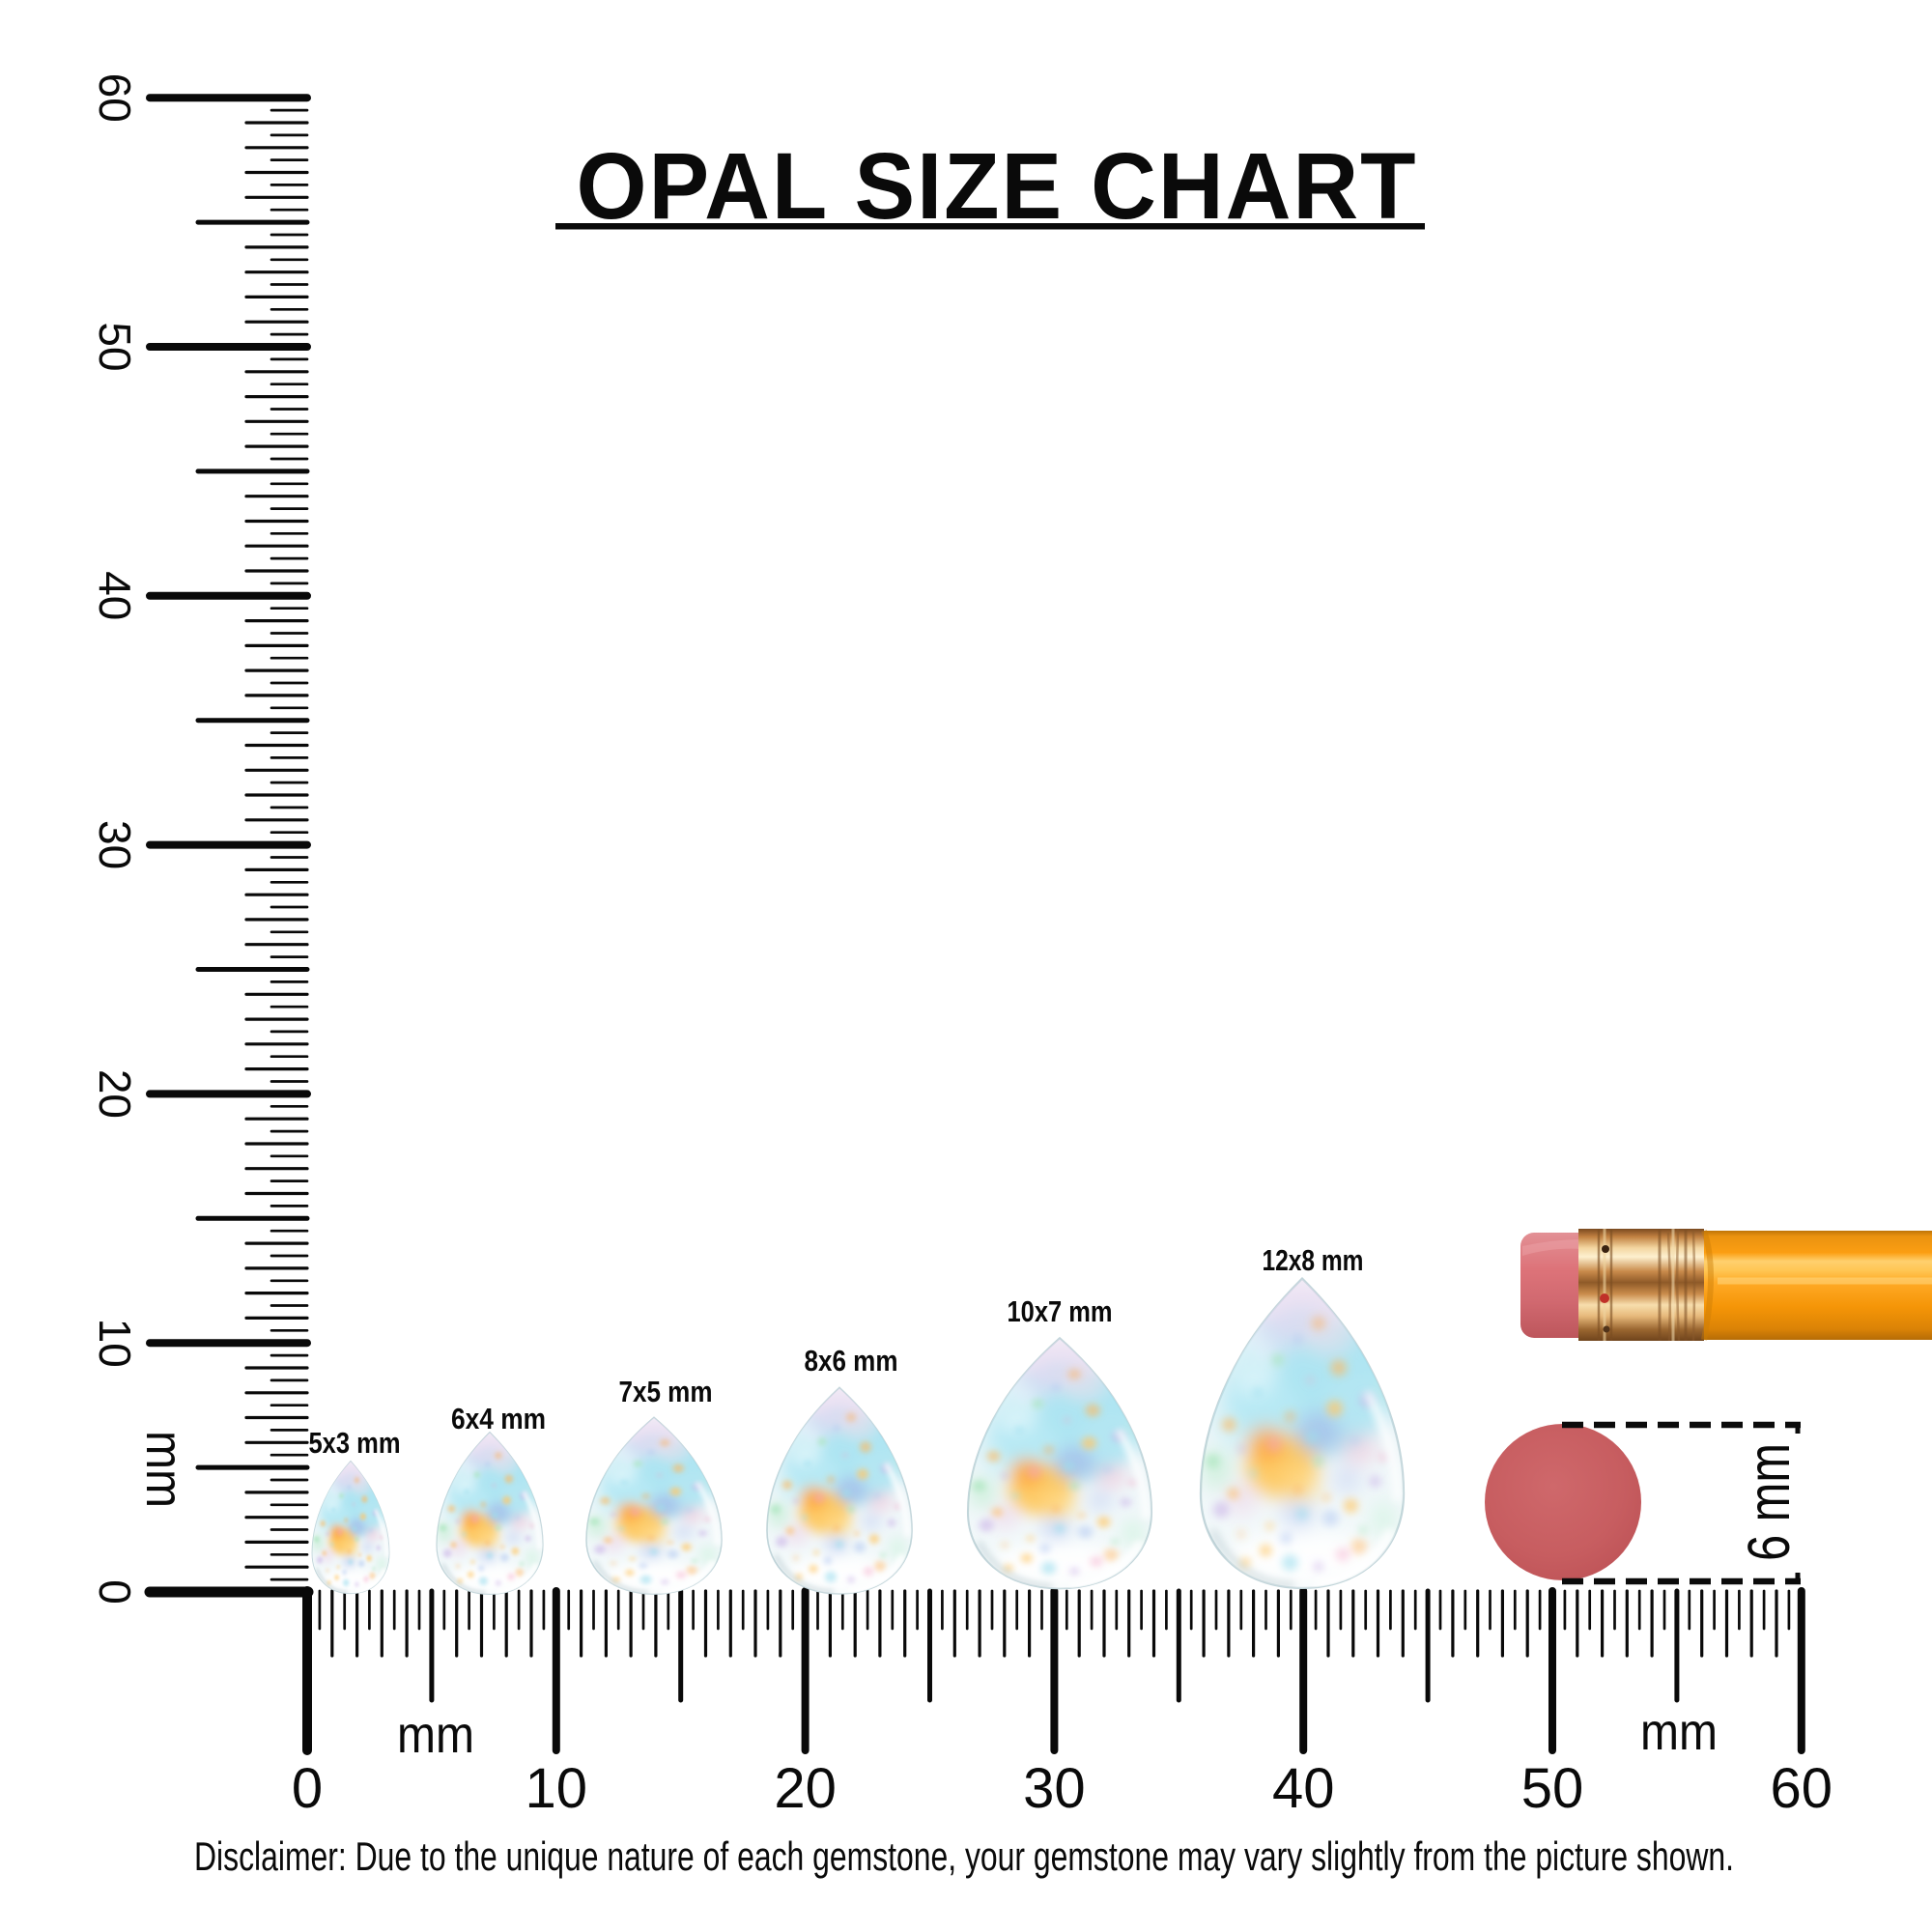  I want to click on svg-text: OPAL SIZE CHART, so click(997, 186).